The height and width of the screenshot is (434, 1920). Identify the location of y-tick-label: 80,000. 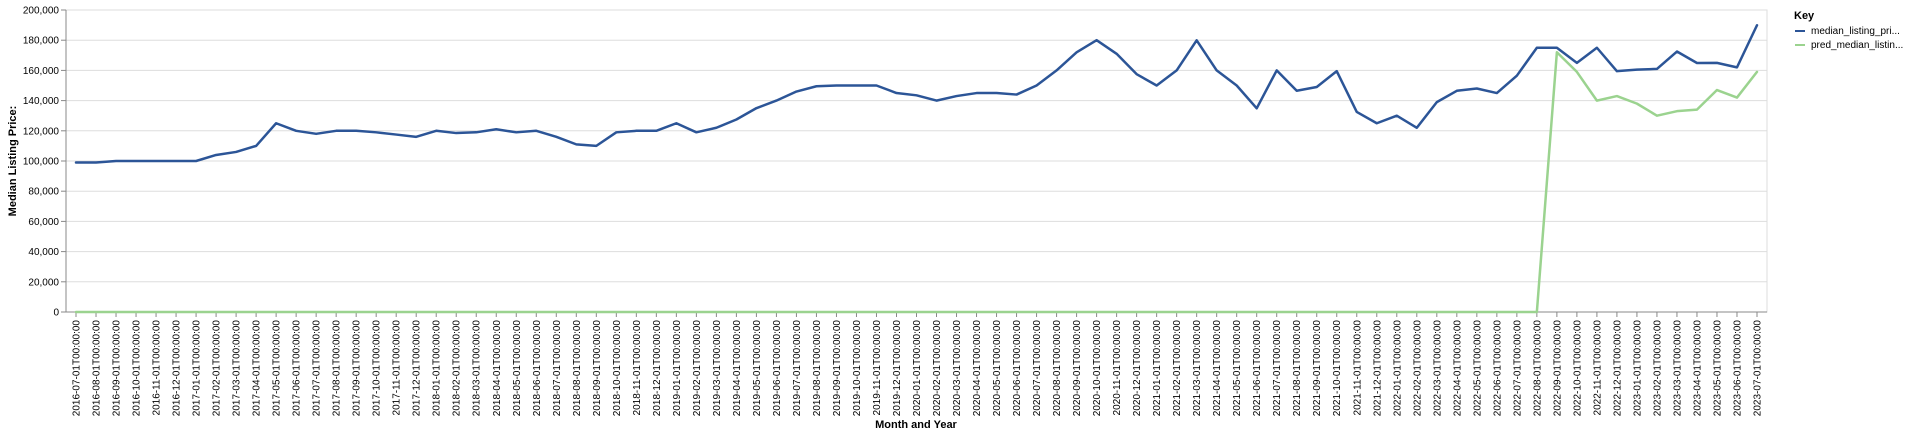
(43, 192).